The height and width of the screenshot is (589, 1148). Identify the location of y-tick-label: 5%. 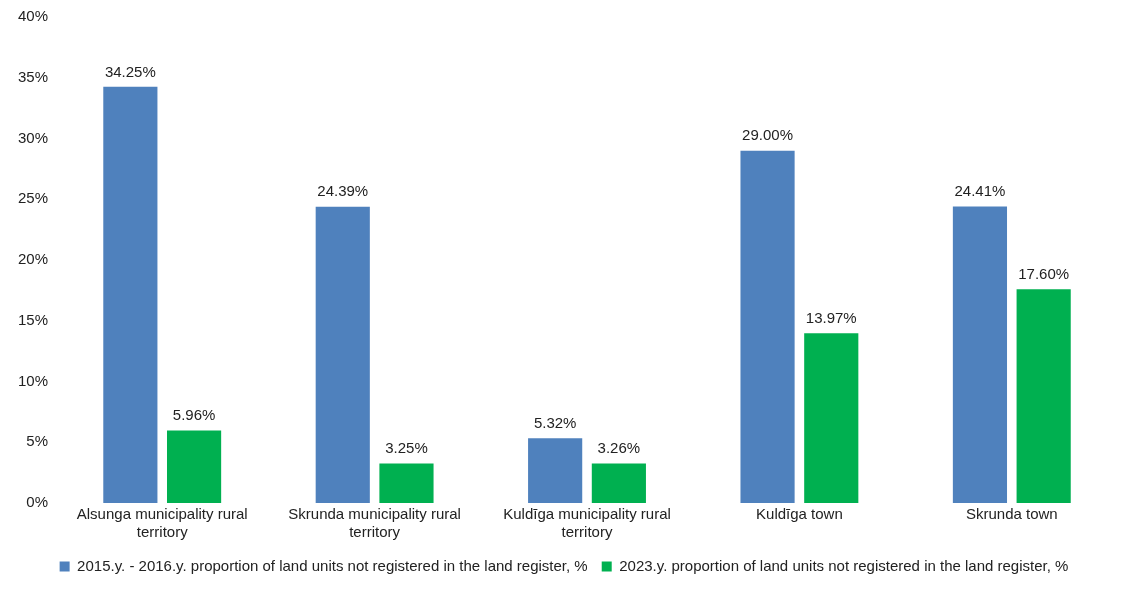
(37, 441).